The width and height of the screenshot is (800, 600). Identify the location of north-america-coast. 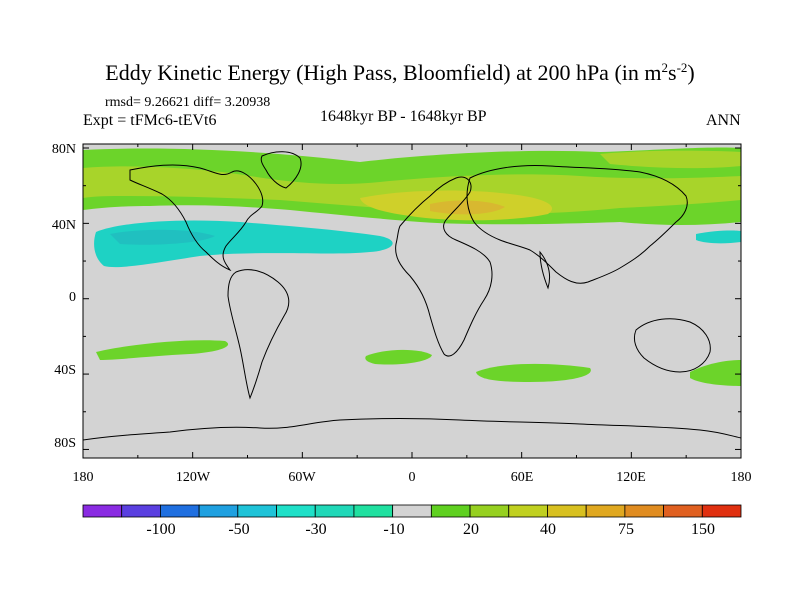
(196, 218).